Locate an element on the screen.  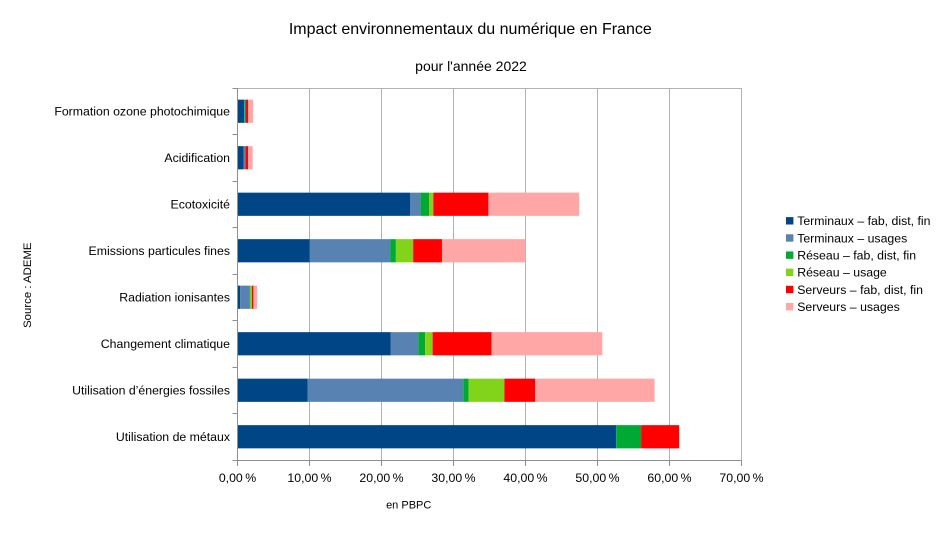
svg-text: Réseau – usage is located at coordinates (842, 273).